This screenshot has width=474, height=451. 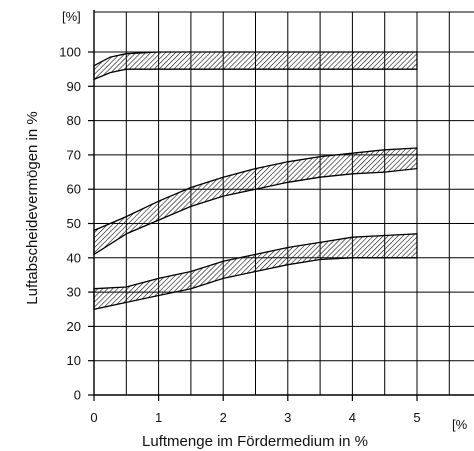 What do you see at coordinates (74, 86) in the screenshot?
I see `y-tick-label: 90` at bounding box center [74, 86].